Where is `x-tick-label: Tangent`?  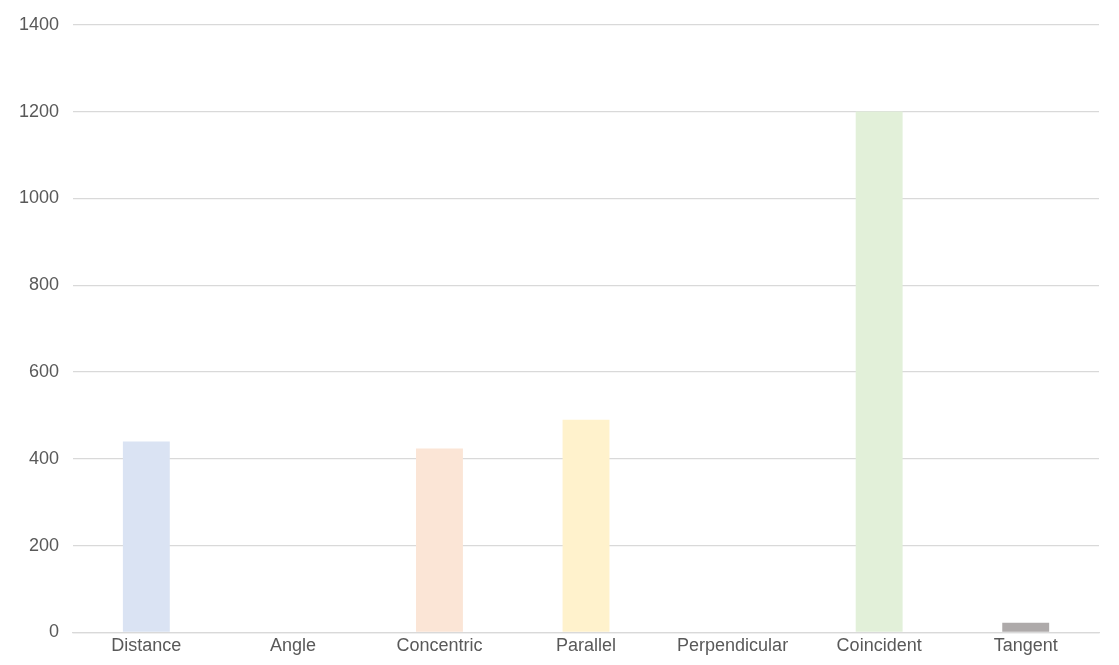 x-tick-label: Tangent is located at coordinates (1025, 645).